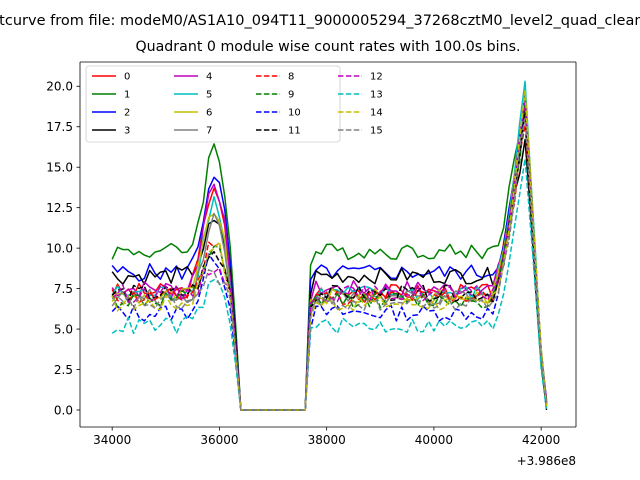 The width and height of the screenshot is (640, 480). What do you see at coordinates (63, 289) in the screenshot?
I see `y-tick-label: 7.5` at bounding box center [63, 289].